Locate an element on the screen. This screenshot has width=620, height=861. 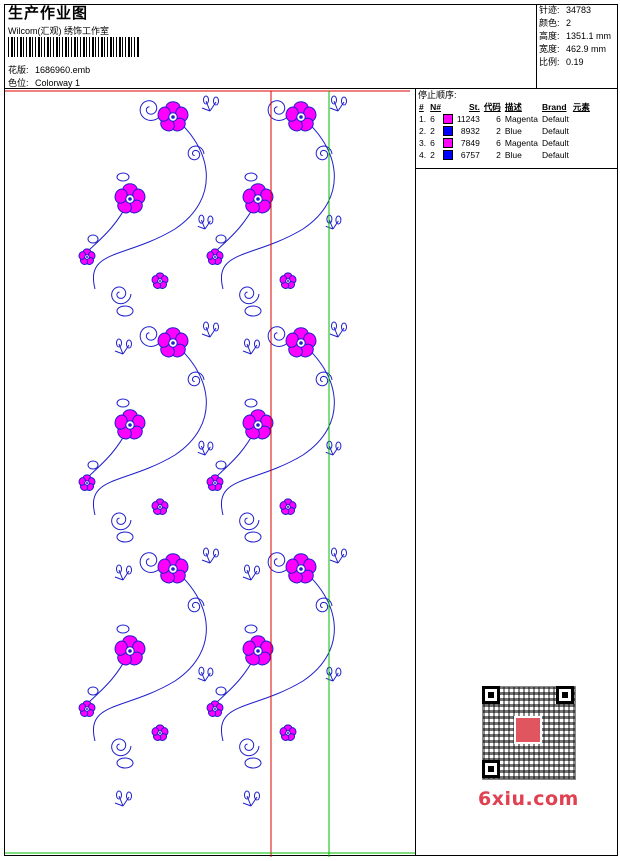
row-needle: 6 is located at coordinates (441, 119).